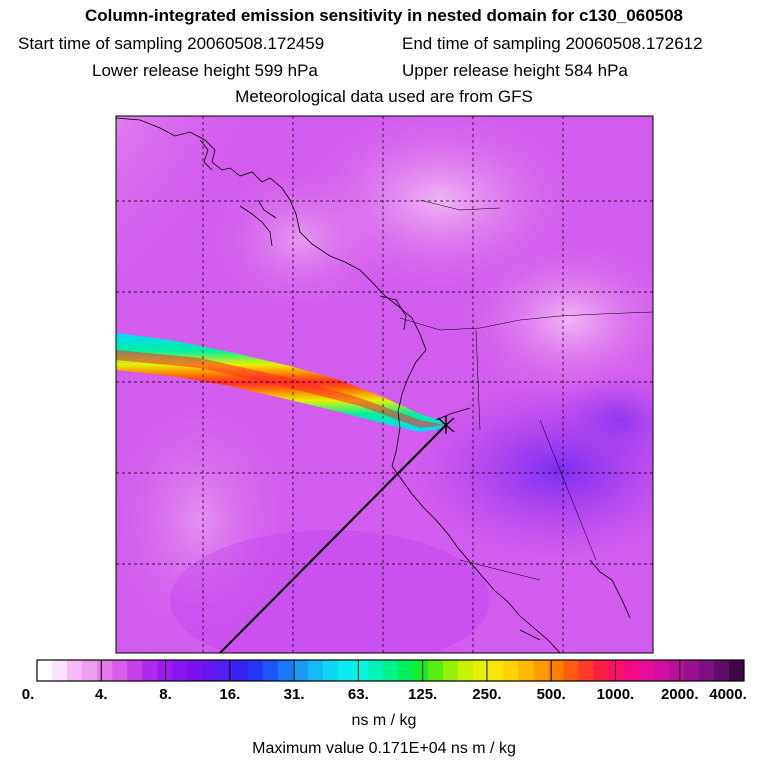 The width and height of the screenshot is (768, 768). What do you see at coordinates (487, 694) in the screenshot?
I see `colorbar-label: 250.` at bounding box center [487, 694].